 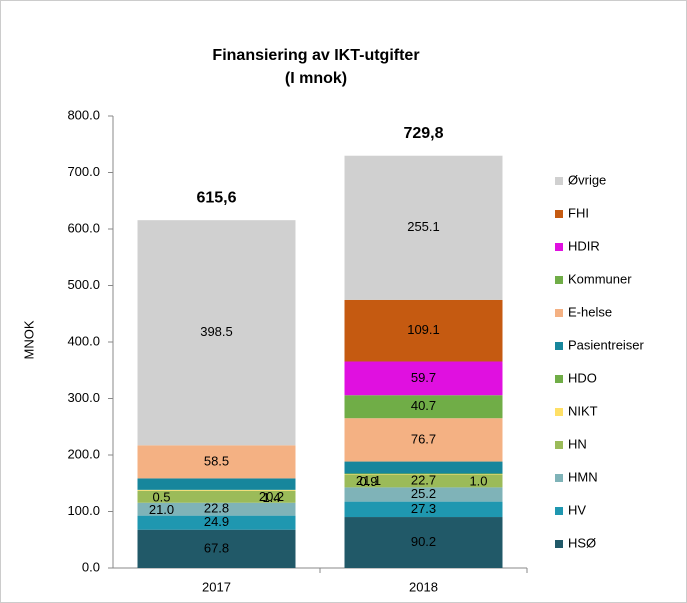 What do you see at coordinates (423, 133) in the screenshot?
I see `total-label: 729,8` at bounding box center [423, 133].